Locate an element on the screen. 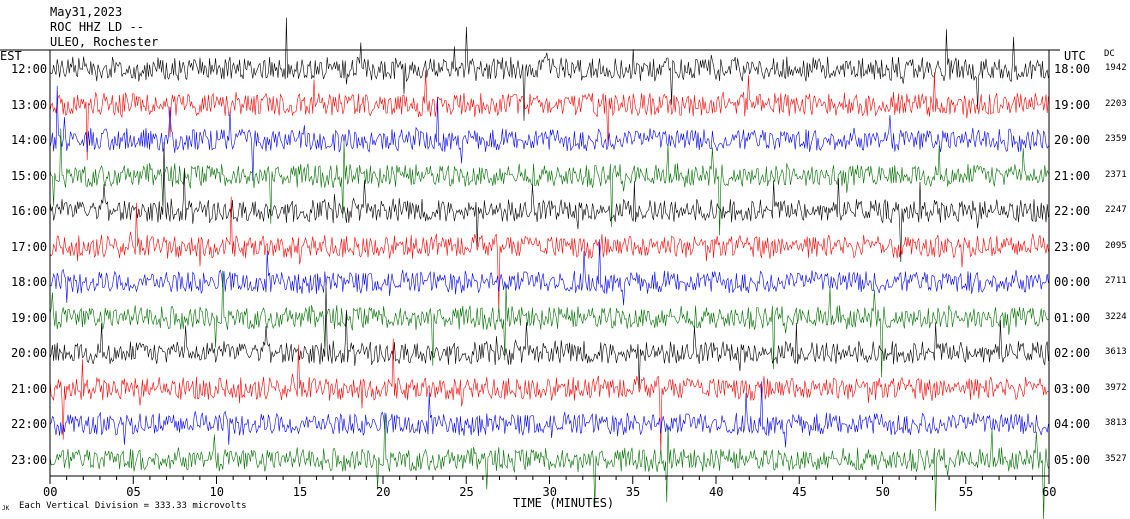 This screenshot has width=1130, height=519. est-hour-label: 15:00 is located at coordinates (29, 175).